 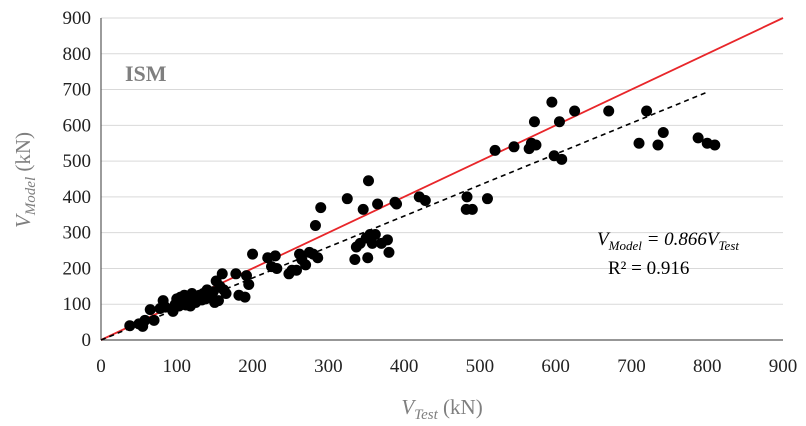 I want to click on x-tick-label-600: 600, so click(x=555, y=366).